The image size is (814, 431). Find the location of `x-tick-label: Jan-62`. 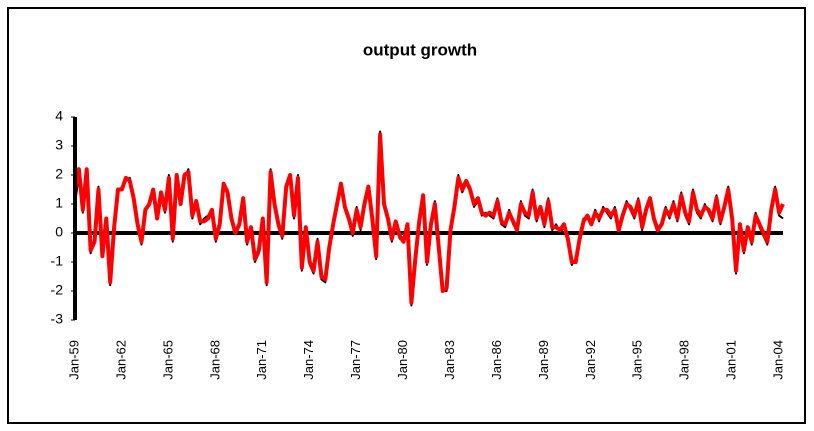

x-tick-label: Jan-62 is located at coordinates (120, 360).